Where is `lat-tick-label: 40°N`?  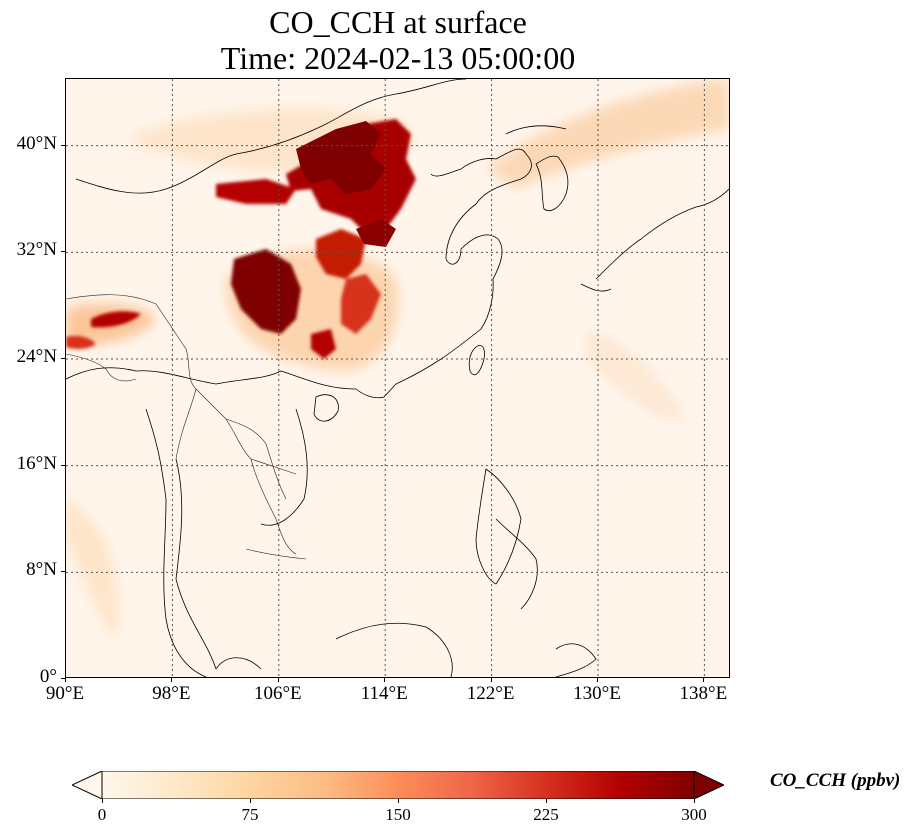 lat-tick-label: 40°N is located at coordinates (36, 143).